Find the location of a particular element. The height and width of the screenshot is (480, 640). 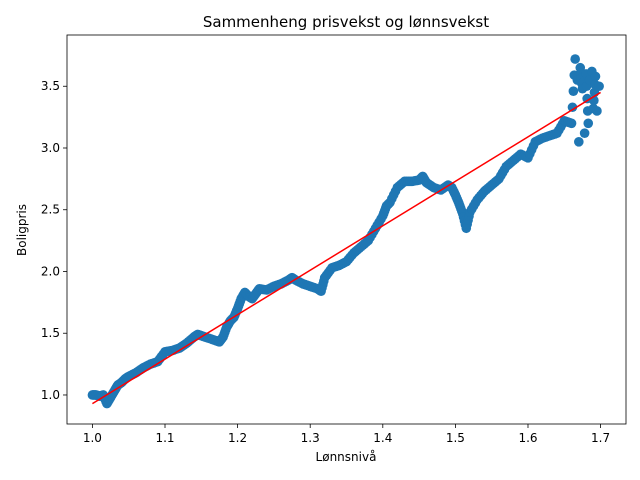

x-tick-label: 1.5 is located at coordinates (455, 438).